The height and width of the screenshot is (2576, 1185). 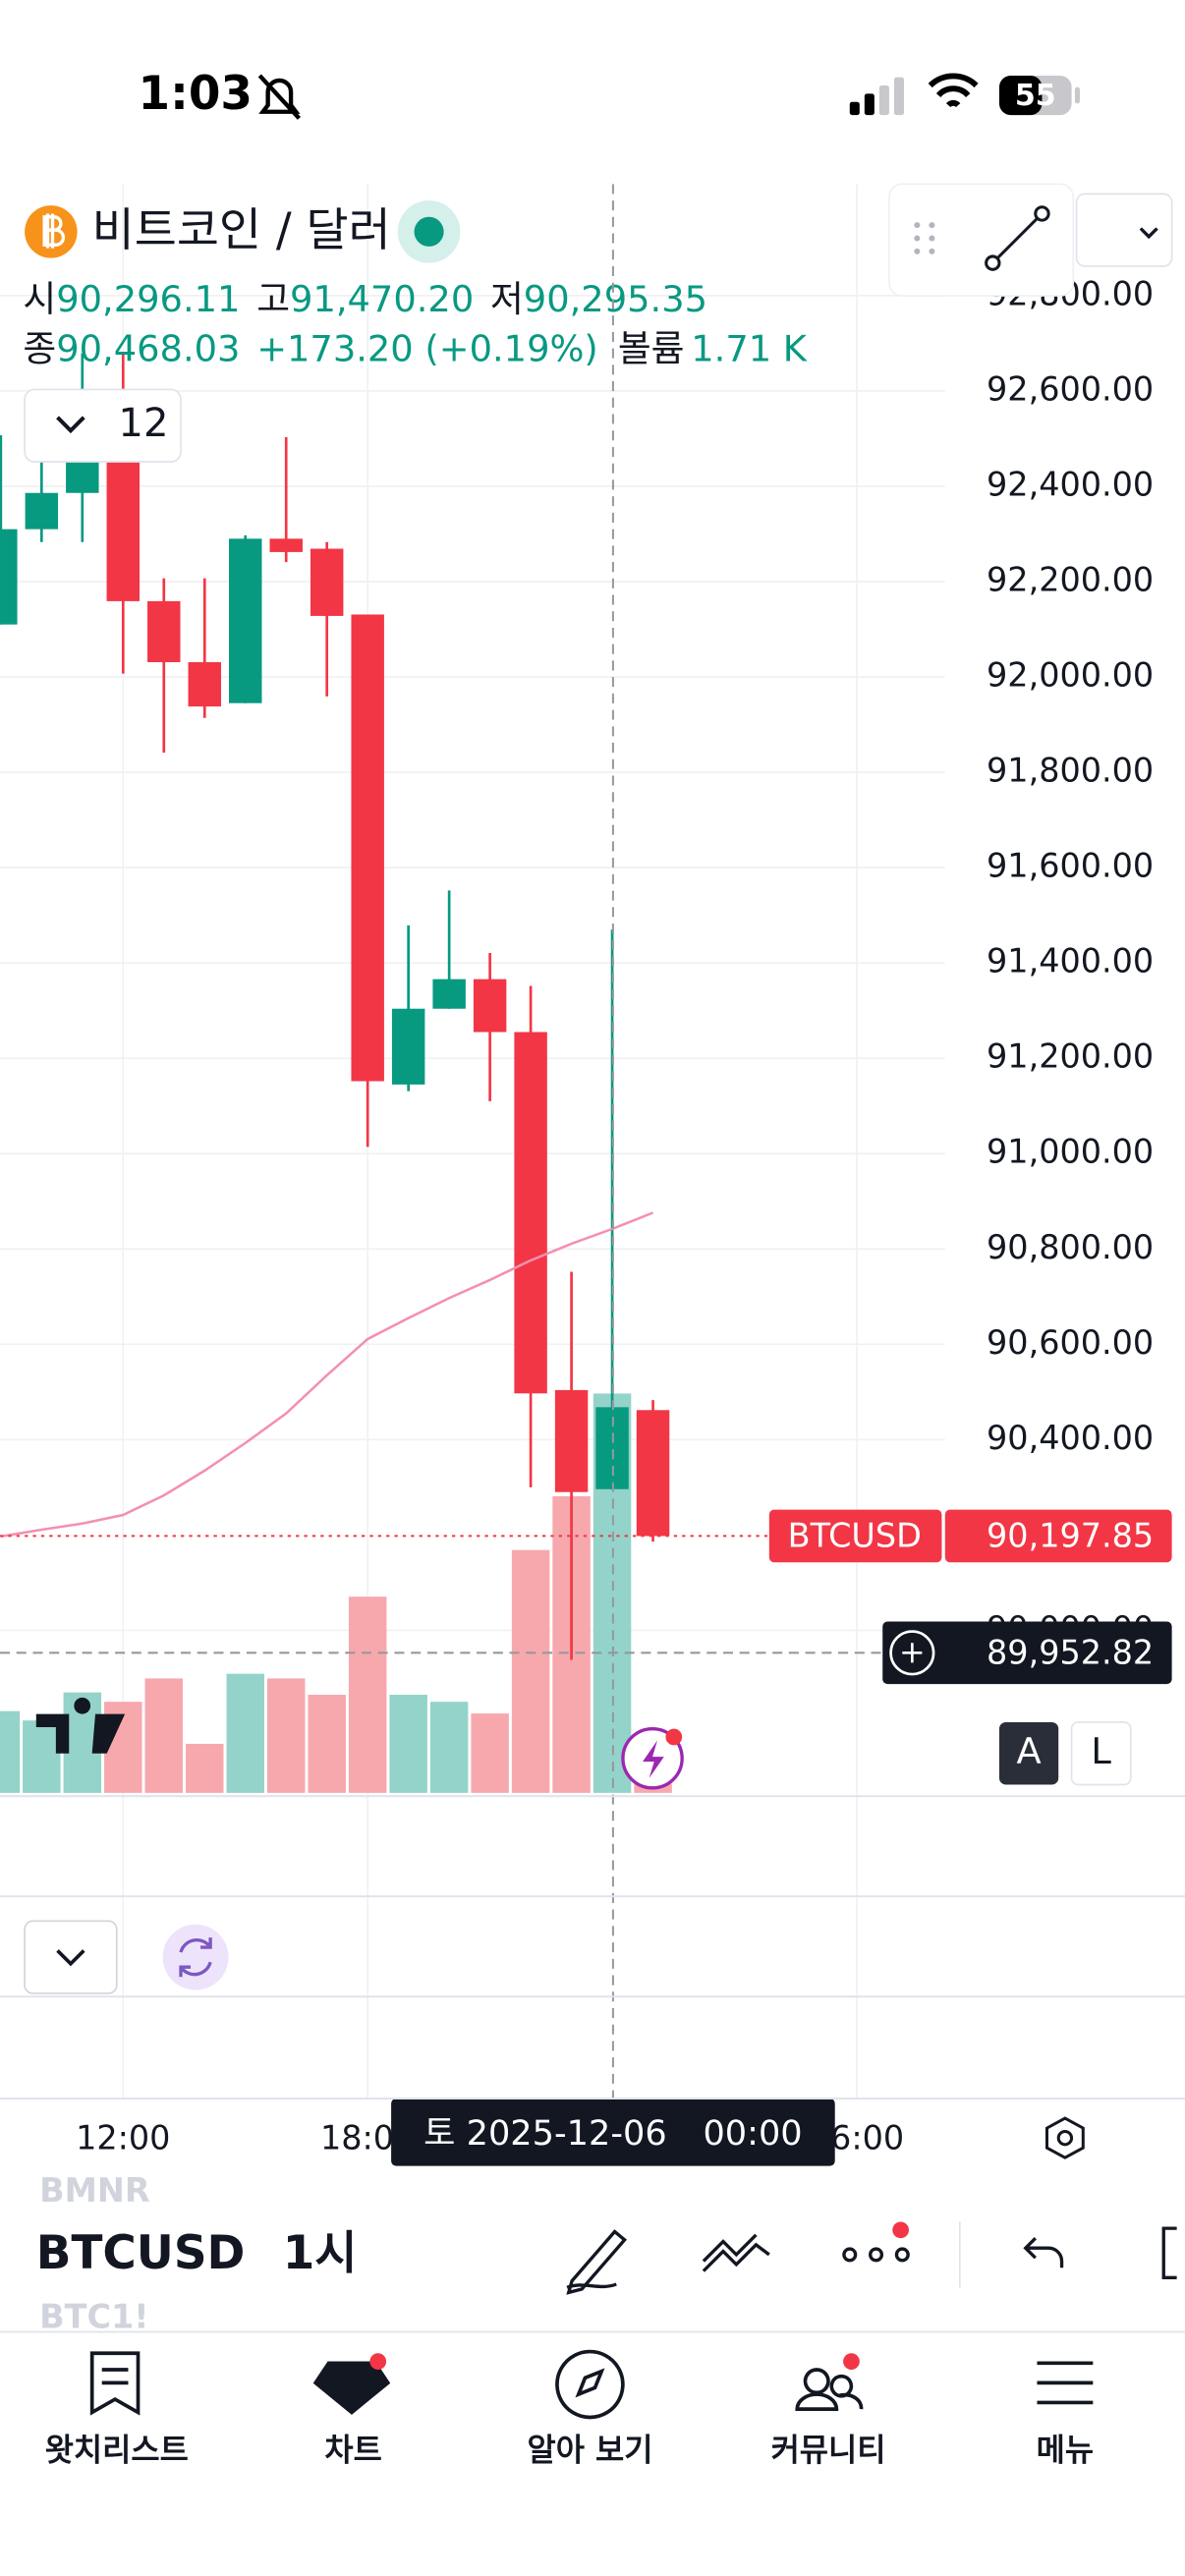 What do you see at coordinates (901, 2230) in the screenshot?
I see `more-badge` at bounding box center [901, 2230].